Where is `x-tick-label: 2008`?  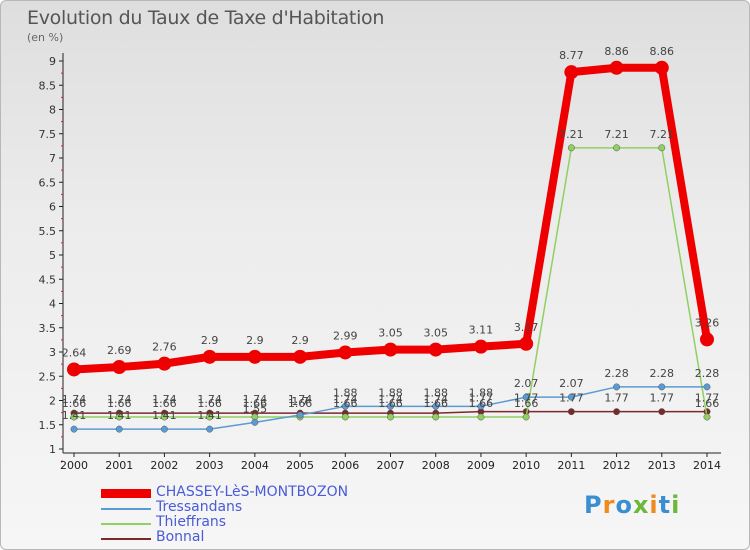 x-tick-label: 2008 is located at coordinates (436, 465).